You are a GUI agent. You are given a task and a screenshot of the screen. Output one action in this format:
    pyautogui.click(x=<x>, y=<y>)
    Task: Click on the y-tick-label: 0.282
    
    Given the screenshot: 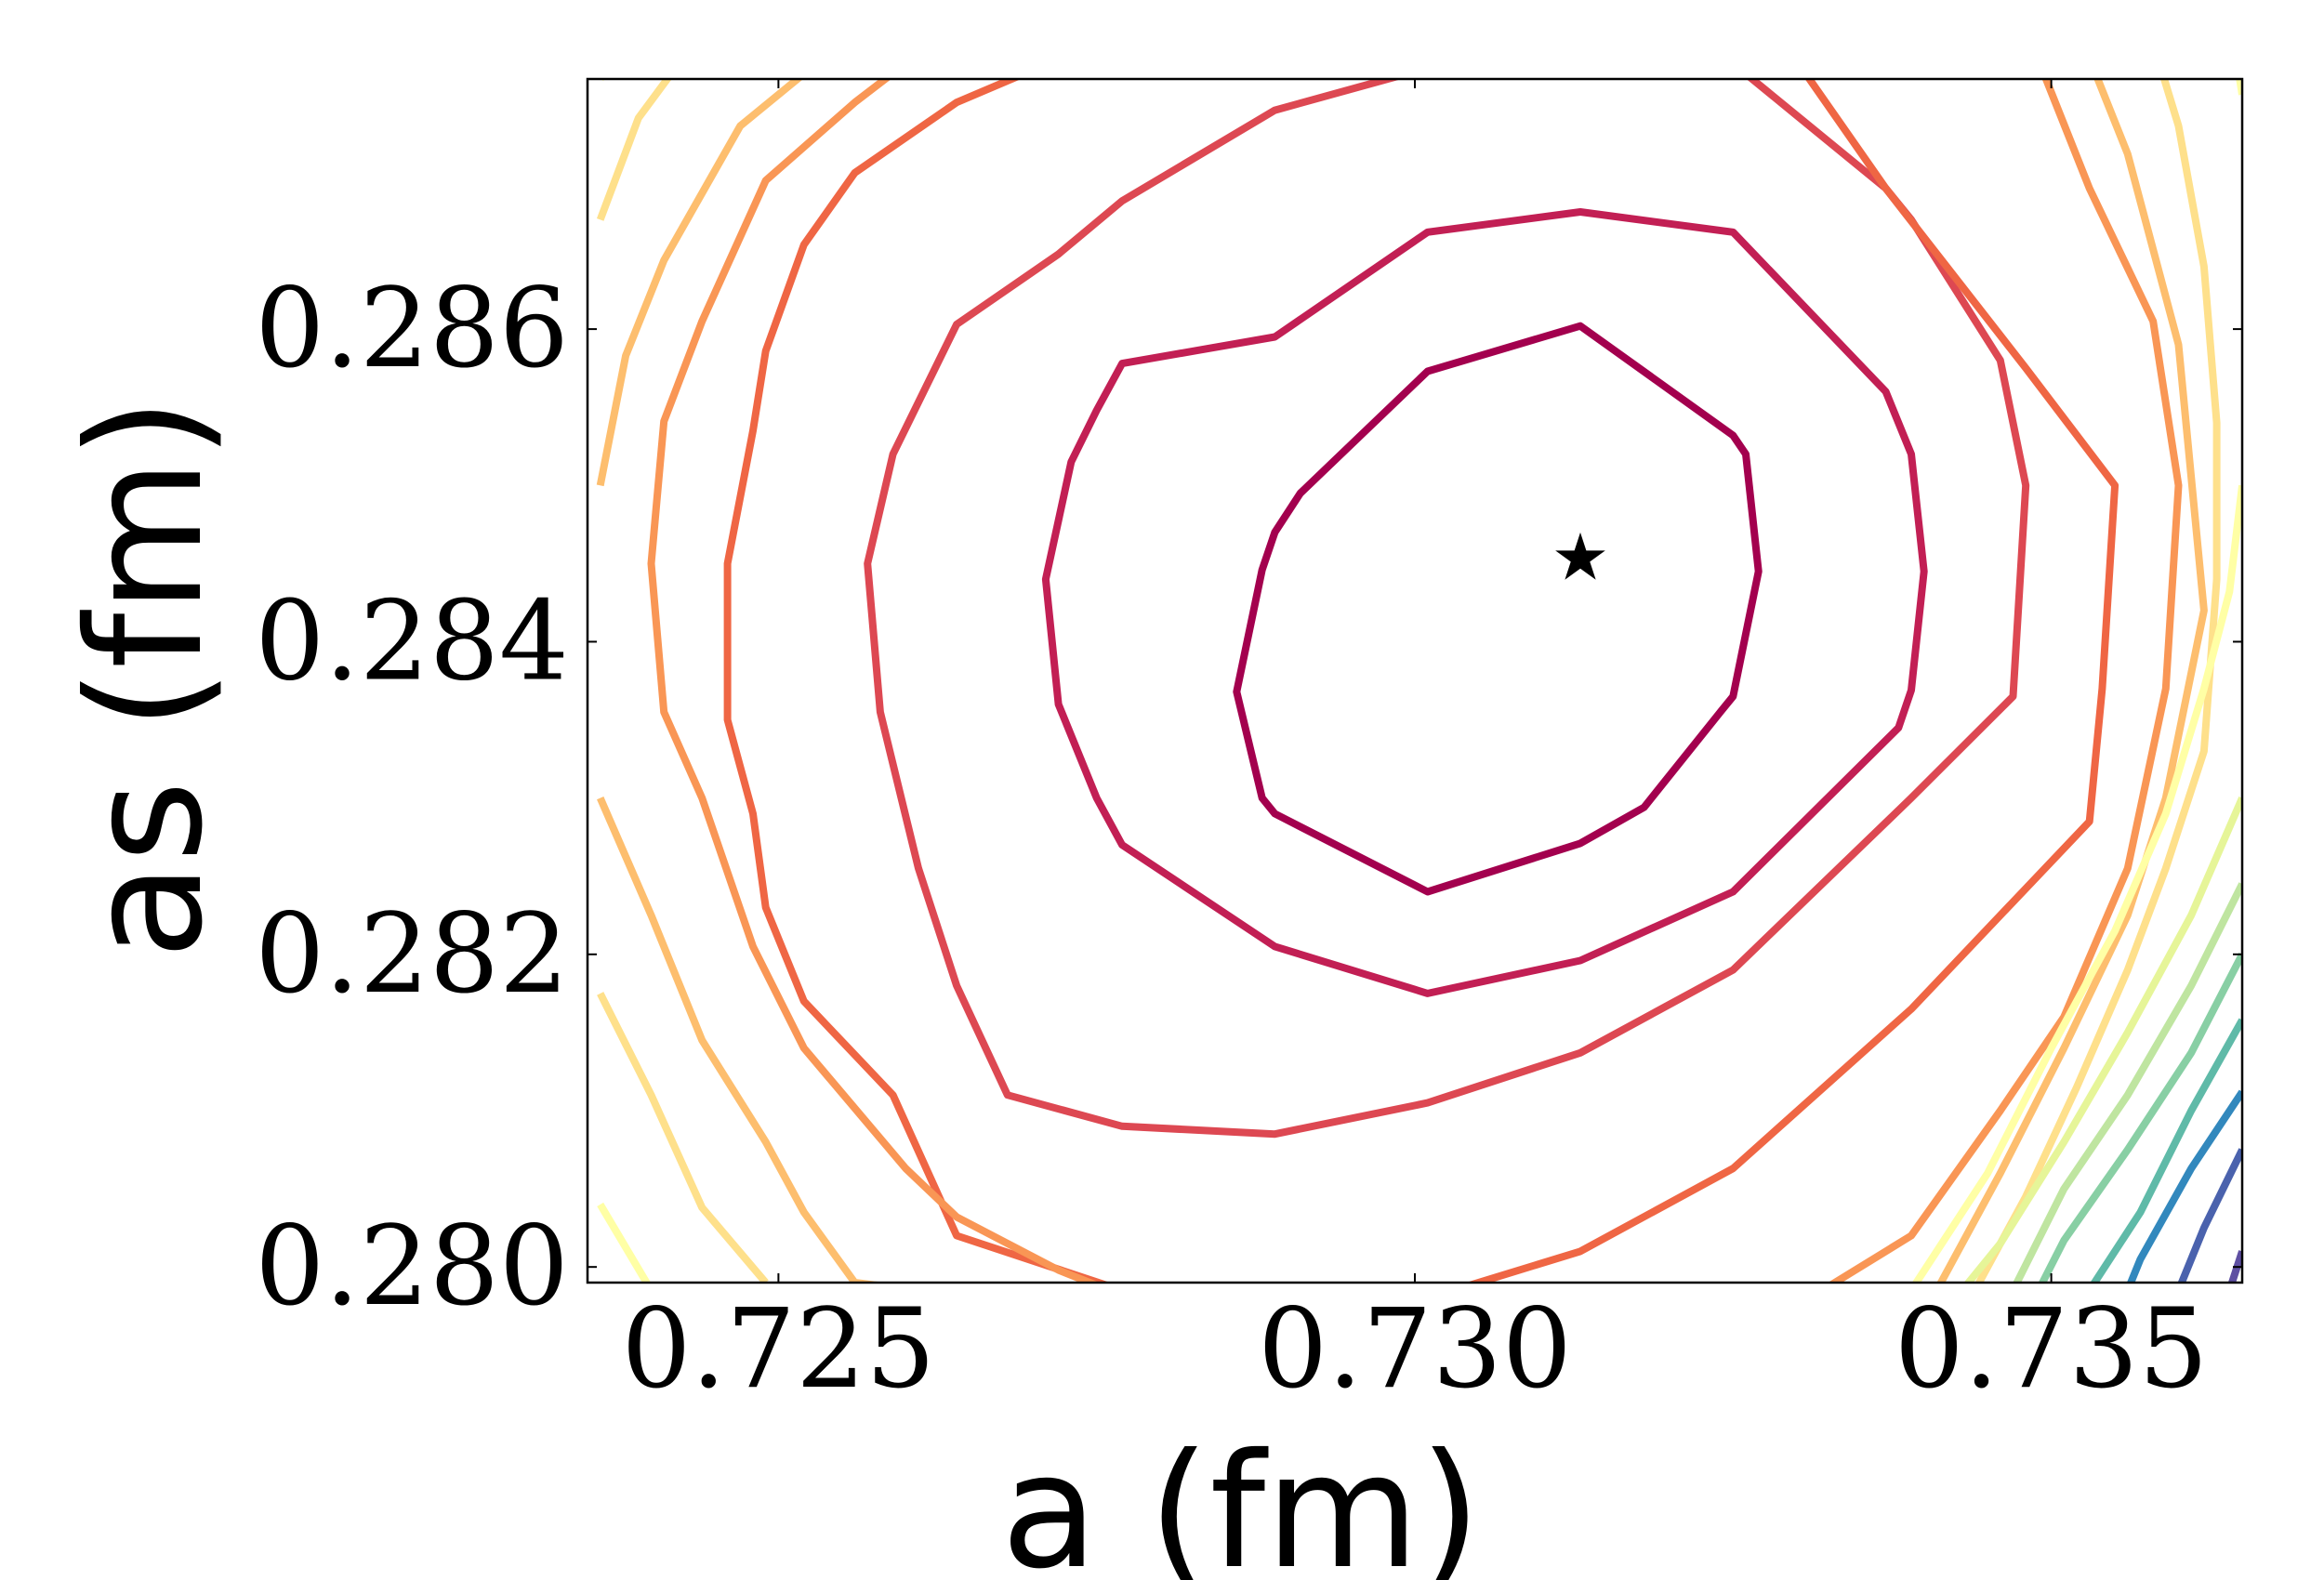 What is the action you would take?
    pyautogui.click(x=412, y=953)
    